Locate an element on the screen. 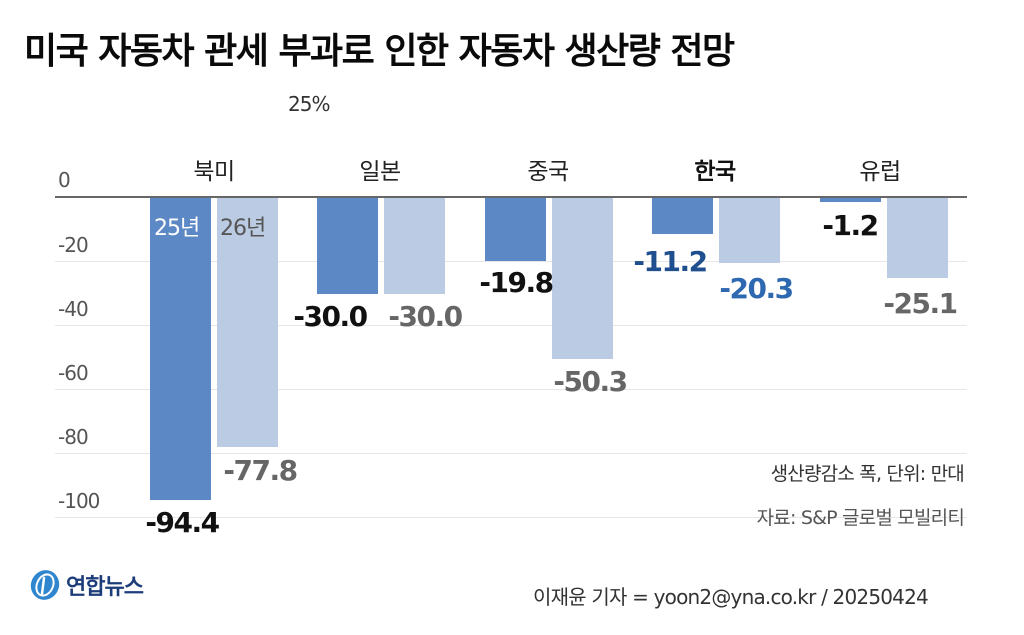  category-label-korea: 한국 is located at coordinates (715, 172).